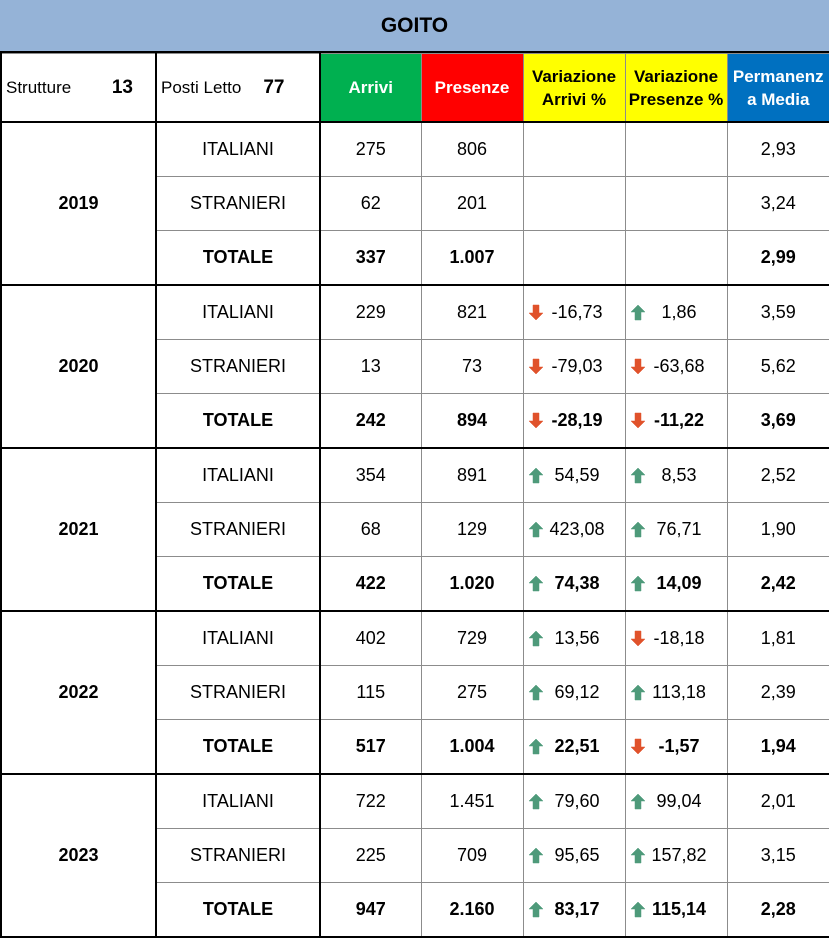  Describe the element at coordinates (78, 88) in the screenshot. I see `strutture-cell: Strutture 13` at that location.